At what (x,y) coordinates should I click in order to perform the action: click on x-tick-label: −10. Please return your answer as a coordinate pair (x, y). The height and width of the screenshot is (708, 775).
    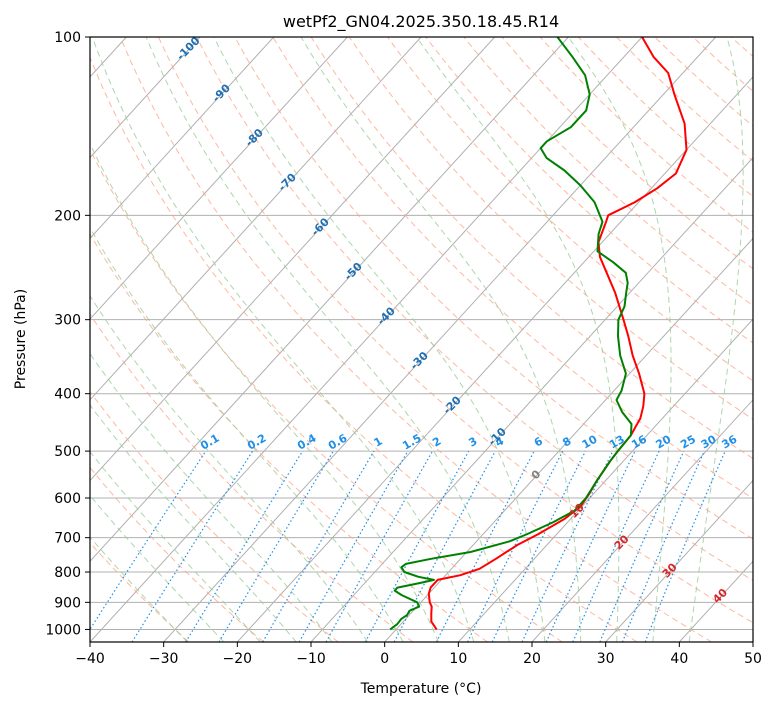
    Looking at the image, I should click on (311, 659).